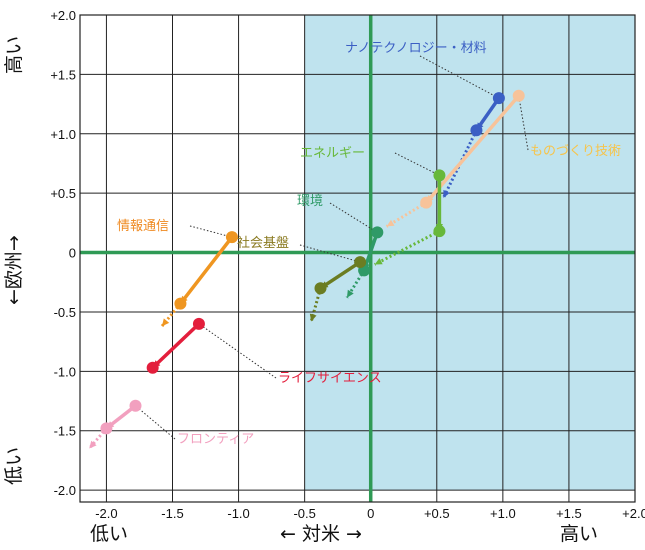  What do you see at coordinates (63, 193) in the screenshot?
I see `y-tick-label: +0.5` at bounding box center [63, 193].